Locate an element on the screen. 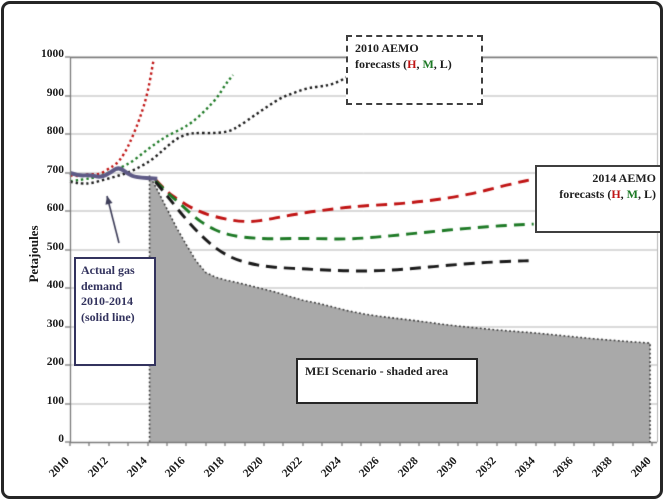 This screenshot has width=668, height=504. annotation-mei-scenario: MEI Scenario - shaded area is located at coordinates (387, 381).